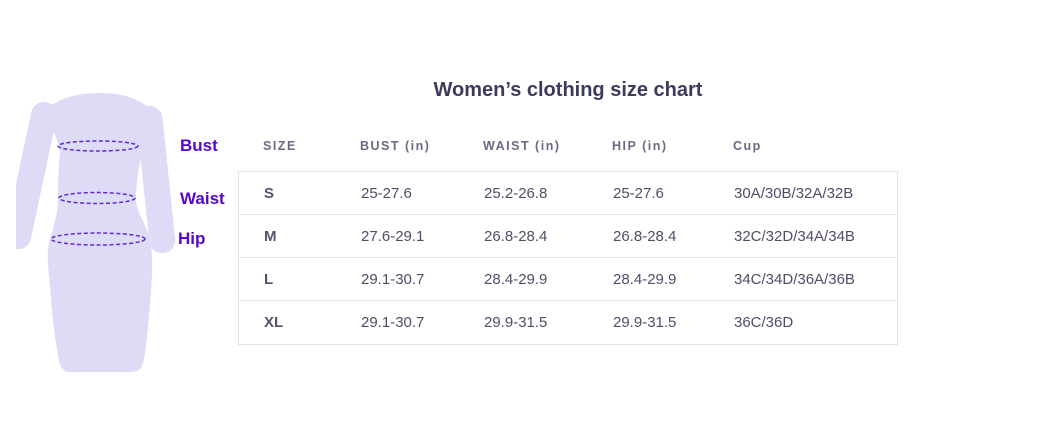 The image size is (1050, 448). I want to click on waist-cell: 25.2-26.8, so click(516, 193).